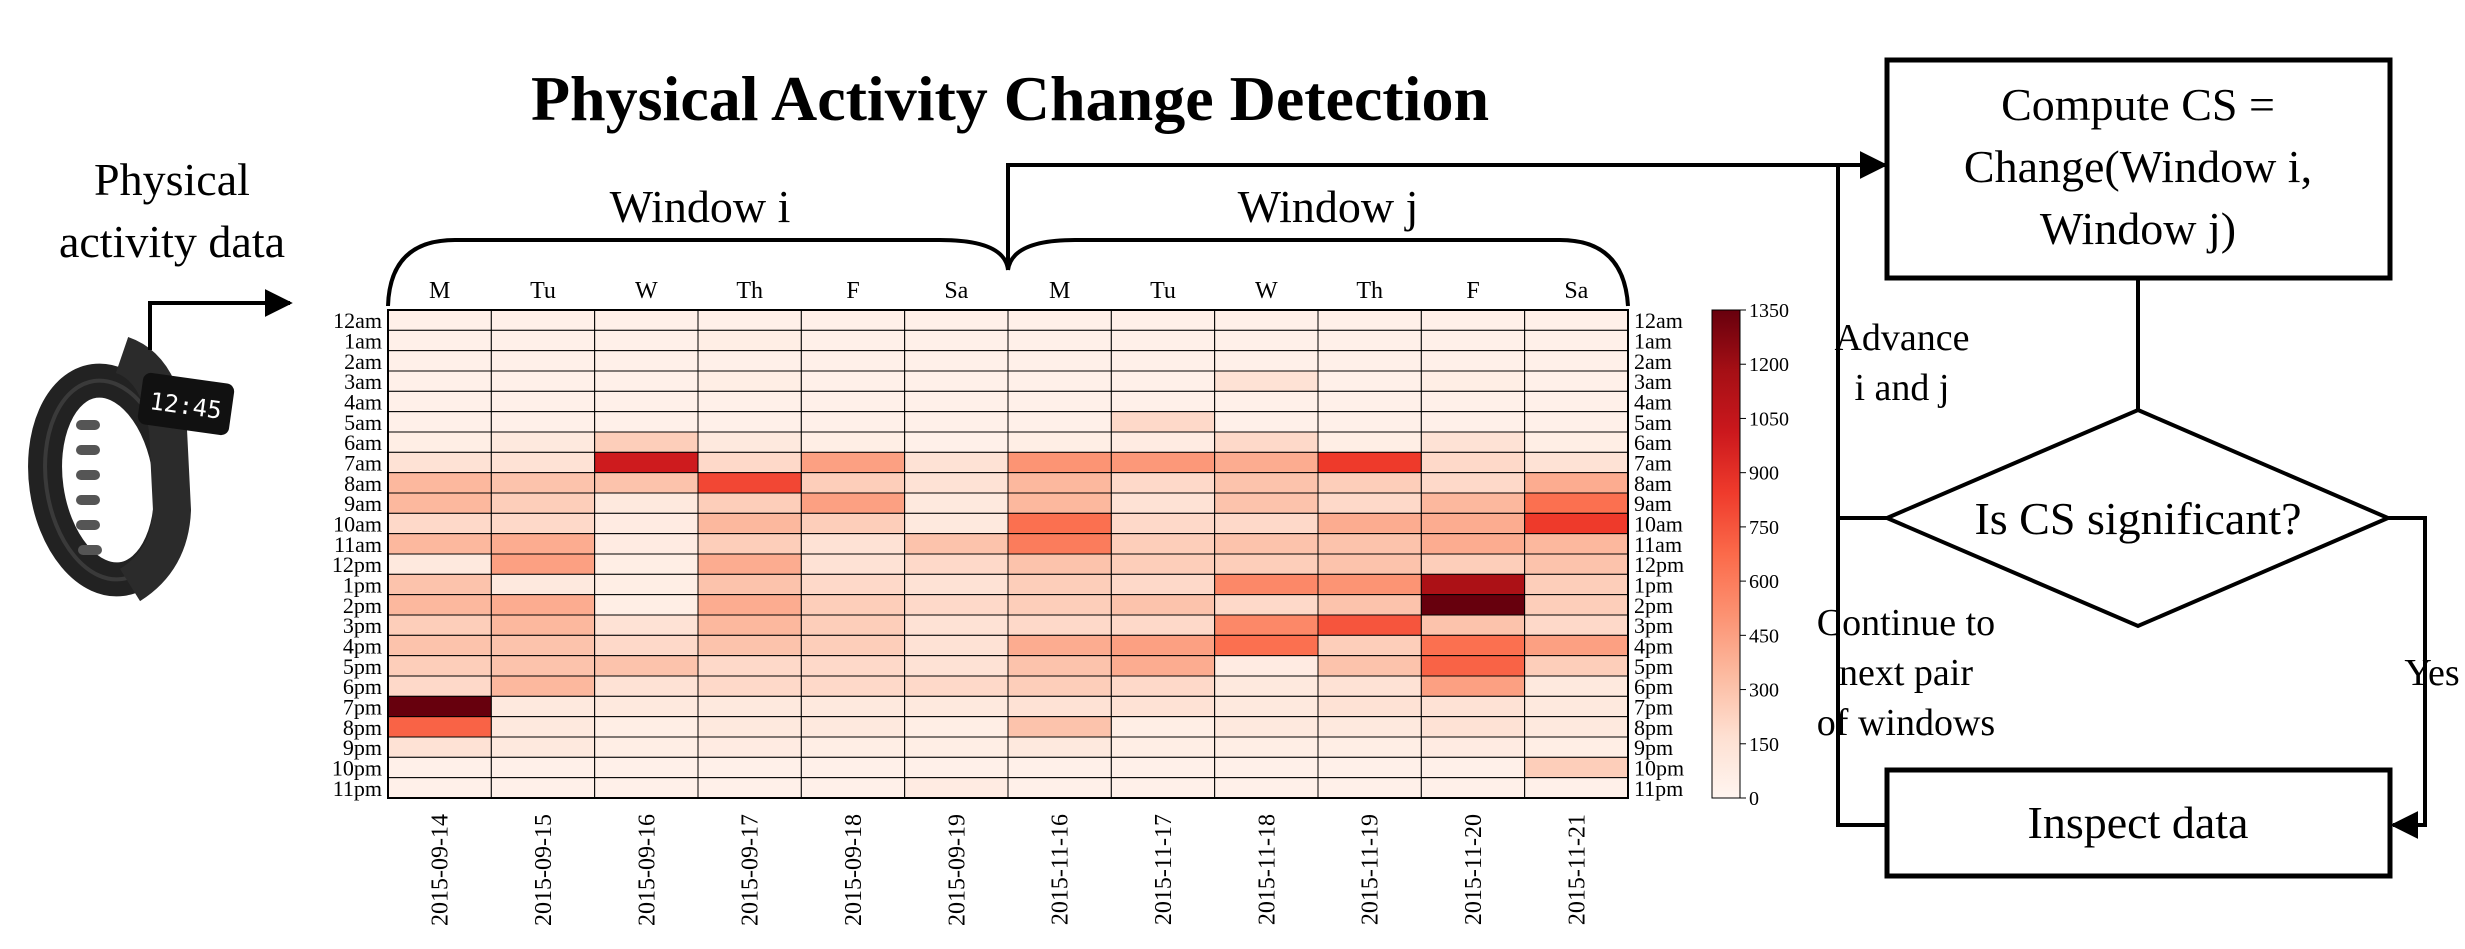 Image resolution: width=2465 pixels, height=949 pixels. I want to click on input-label-line2: activity data, so click(172, 241).